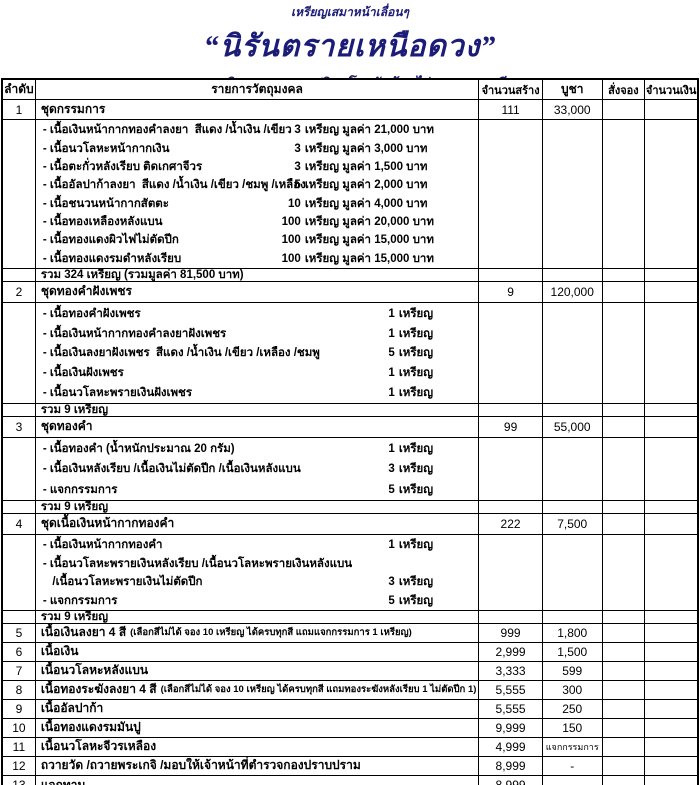 The image size is (700, 785). What do you see at coordinates (353, 167) in the screenshot?
I see `detail-count: 3 เหรียญ มูลค่า 1,500 บาท` at bounding box center [353, 167].